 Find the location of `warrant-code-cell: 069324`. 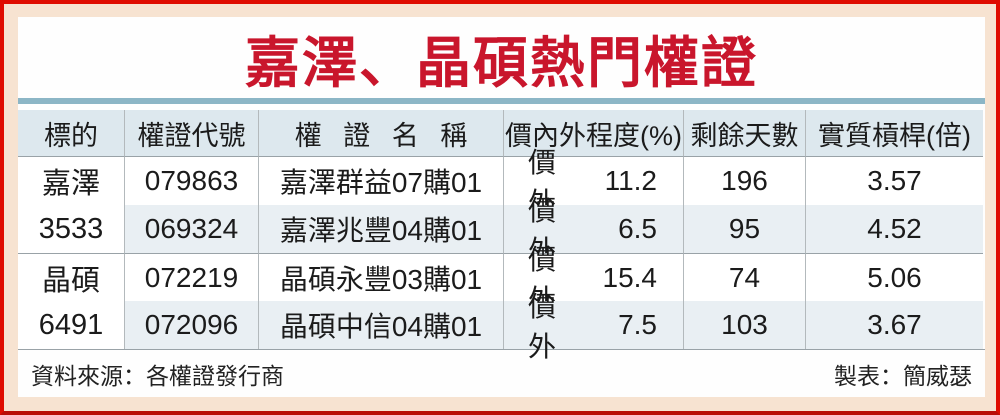

warrant-code-cell: 069324 is located at coordinates (191, 229).